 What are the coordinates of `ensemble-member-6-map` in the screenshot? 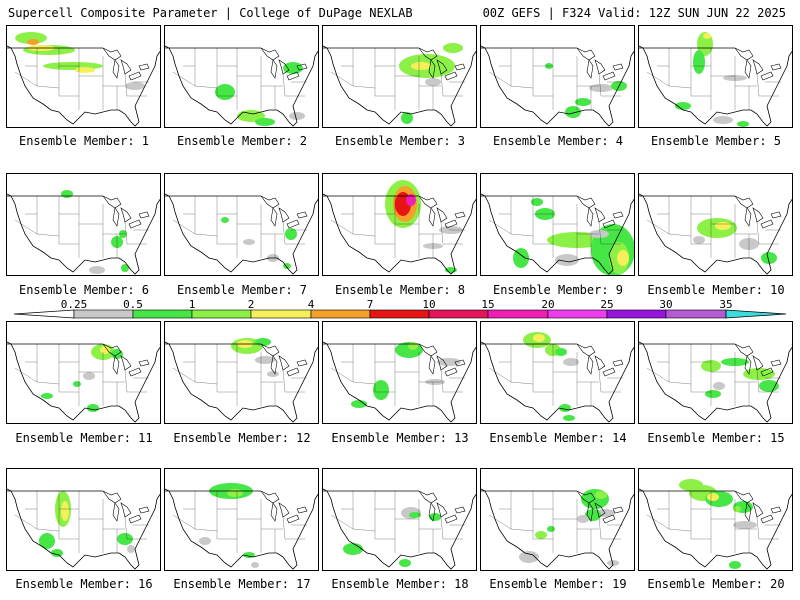 It's located at (83, 224).